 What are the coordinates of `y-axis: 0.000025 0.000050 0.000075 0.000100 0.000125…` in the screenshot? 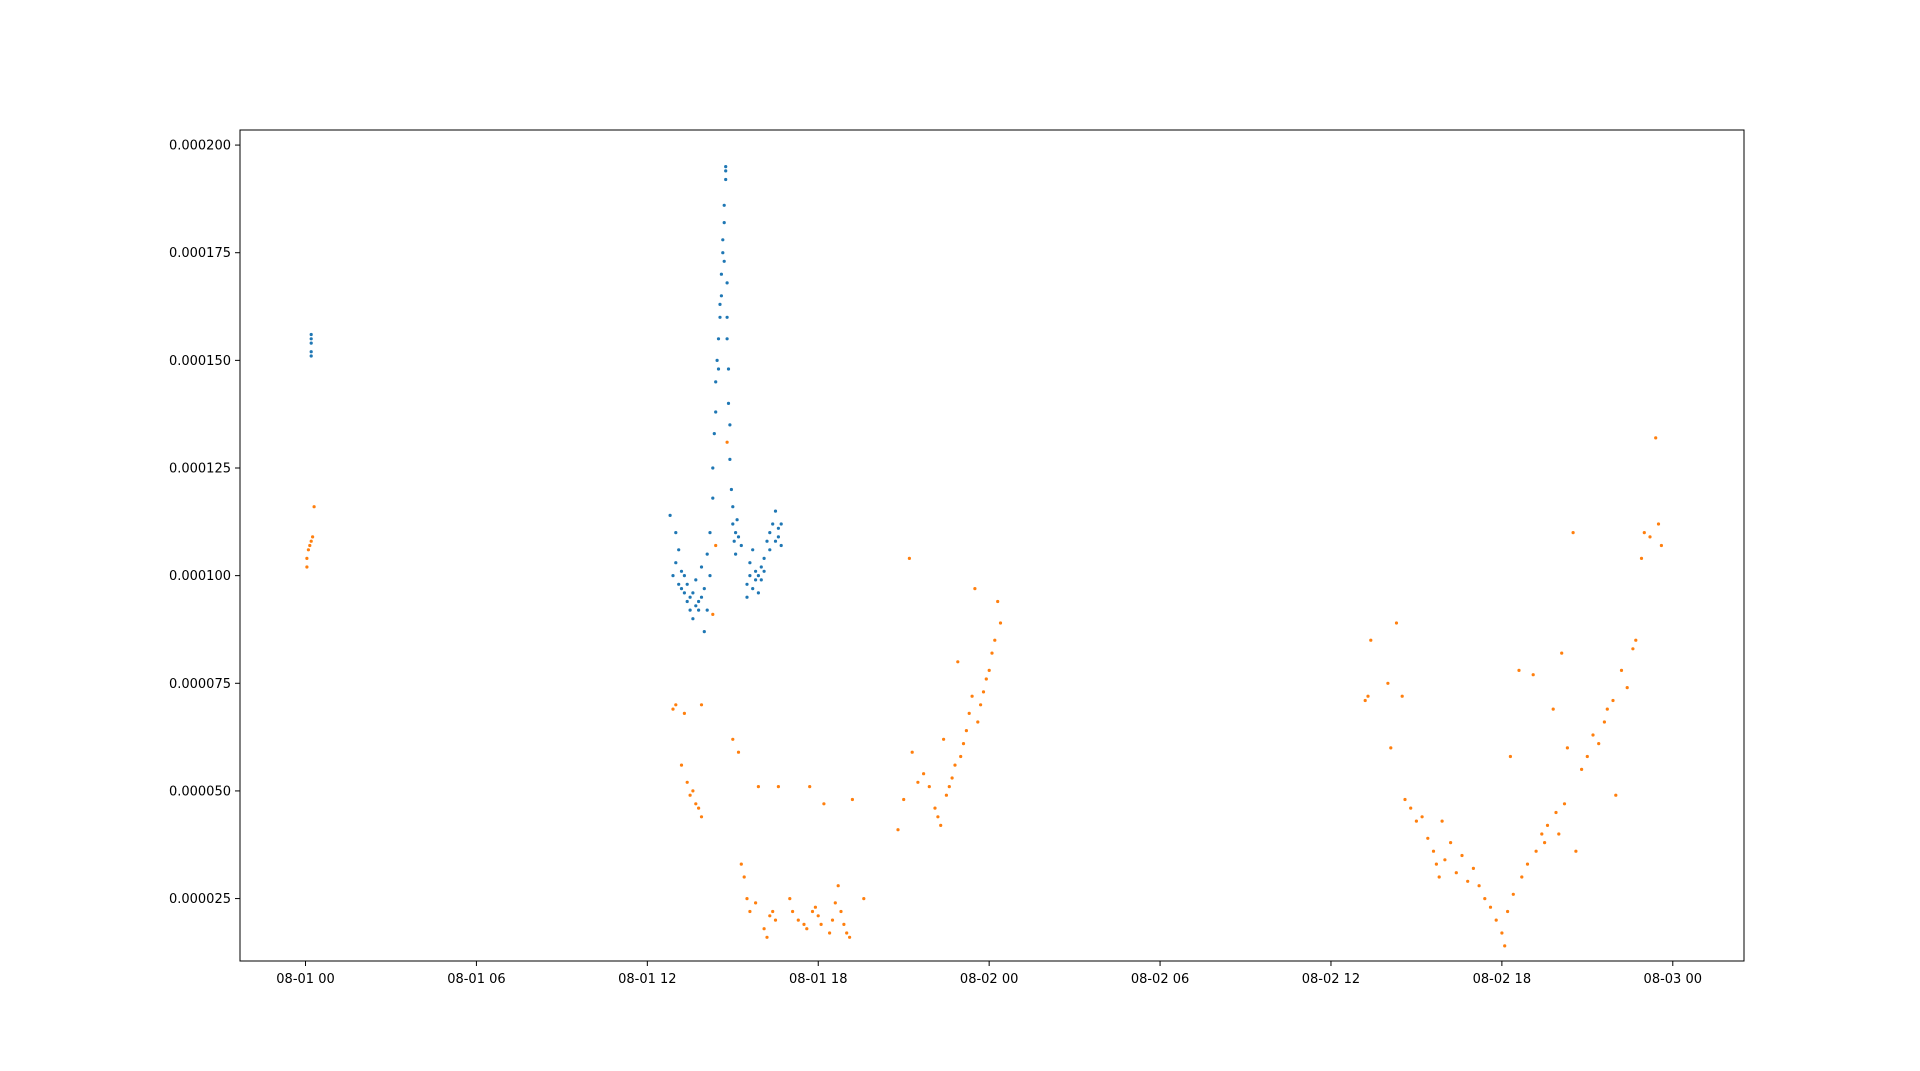 It's located at (204, 523).